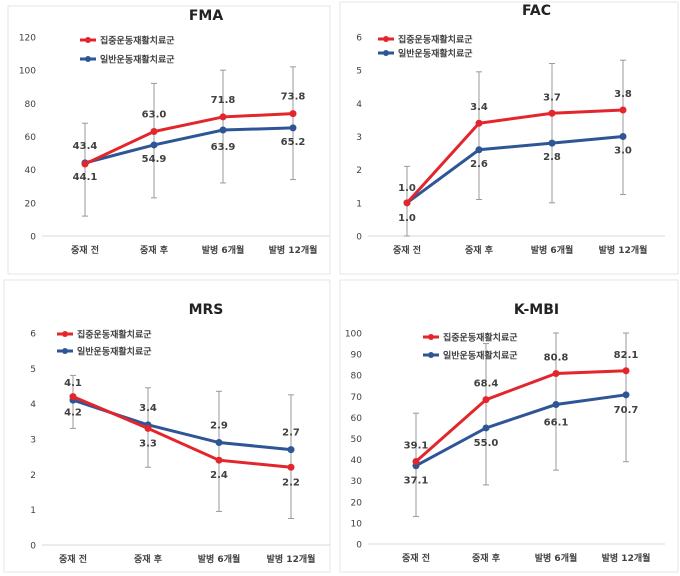 This screenshot has height=576, width=680. Describe the element at coordinates (33, 370) in the screenshot. I see `y-tick-label: 5` at that location.